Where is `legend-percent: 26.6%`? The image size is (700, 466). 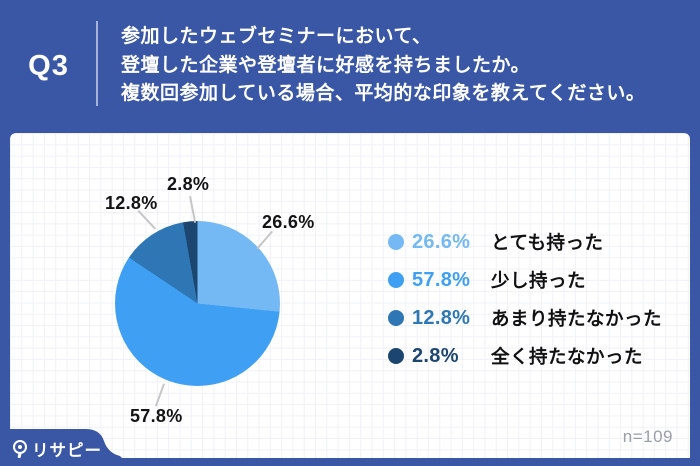
legend-percent: 26.6% is located at coordinates (441, 241).